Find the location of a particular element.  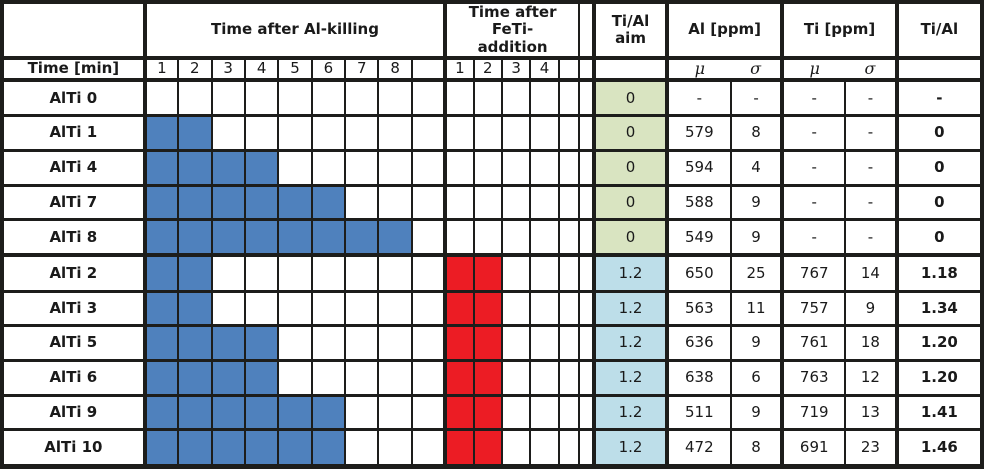

row-label: AlTi 8 is located at coordinates (73, 237).